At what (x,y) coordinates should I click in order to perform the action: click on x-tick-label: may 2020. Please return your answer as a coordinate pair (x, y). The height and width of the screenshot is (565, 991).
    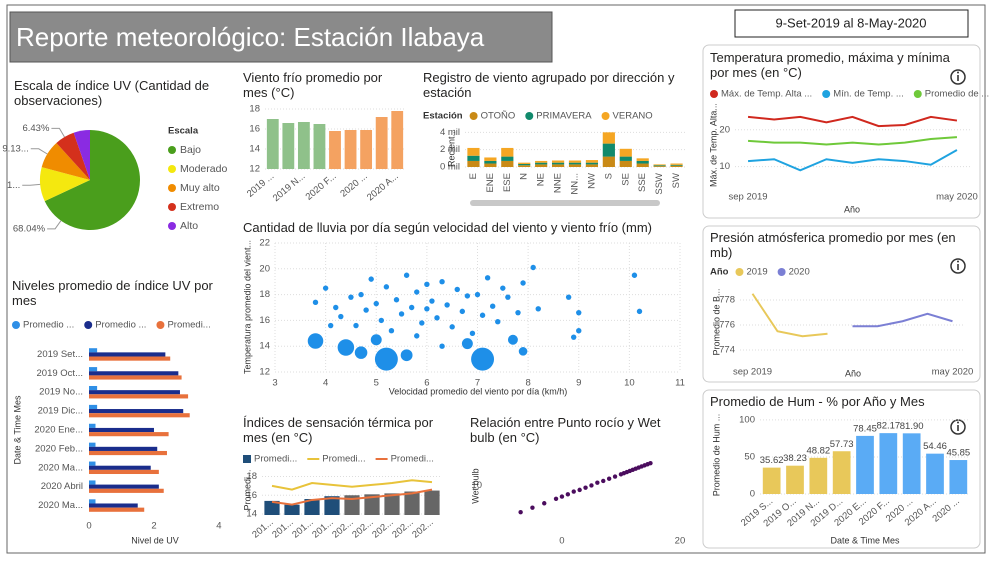
    Looking at the image, I should click on (953, 372).